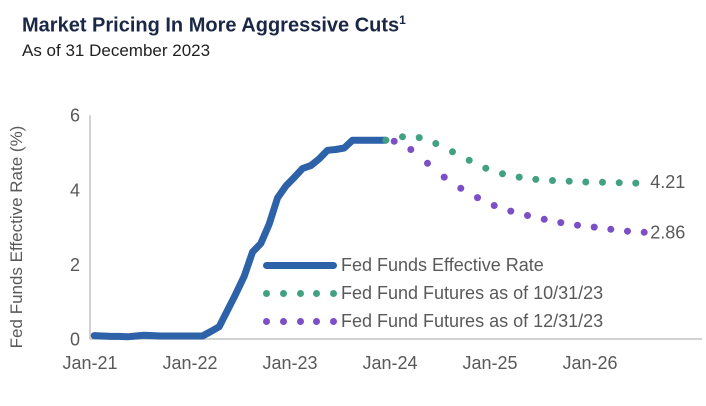 This screenshot has height=406, width=706. What do you see at coordinates (289, 363) in the screenshot?
I see `x-tick-label: Jan-23` at bounding box center [289, 363].